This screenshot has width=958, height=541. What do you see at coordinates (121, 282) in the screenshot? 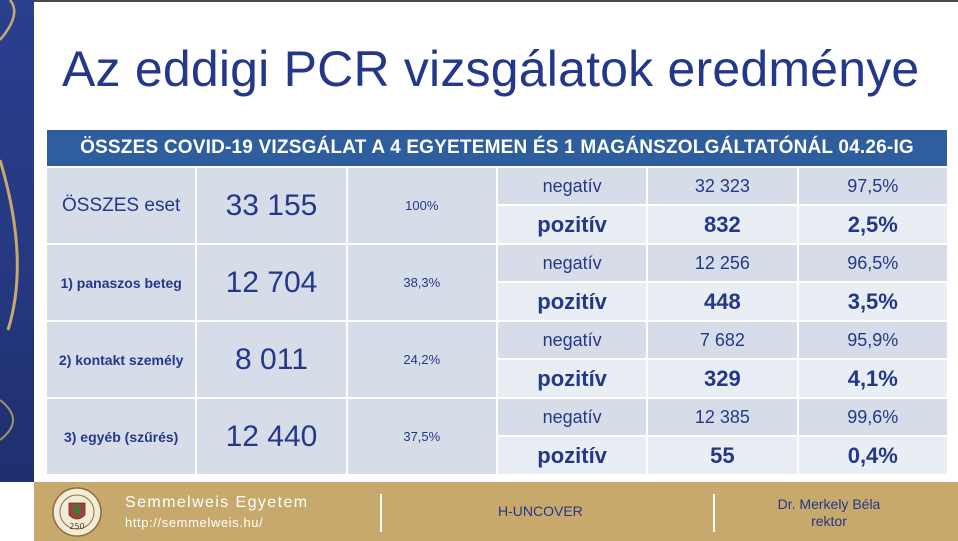
I see `group-label: 1) panaszos beteg` at bounding box center [121, 282].